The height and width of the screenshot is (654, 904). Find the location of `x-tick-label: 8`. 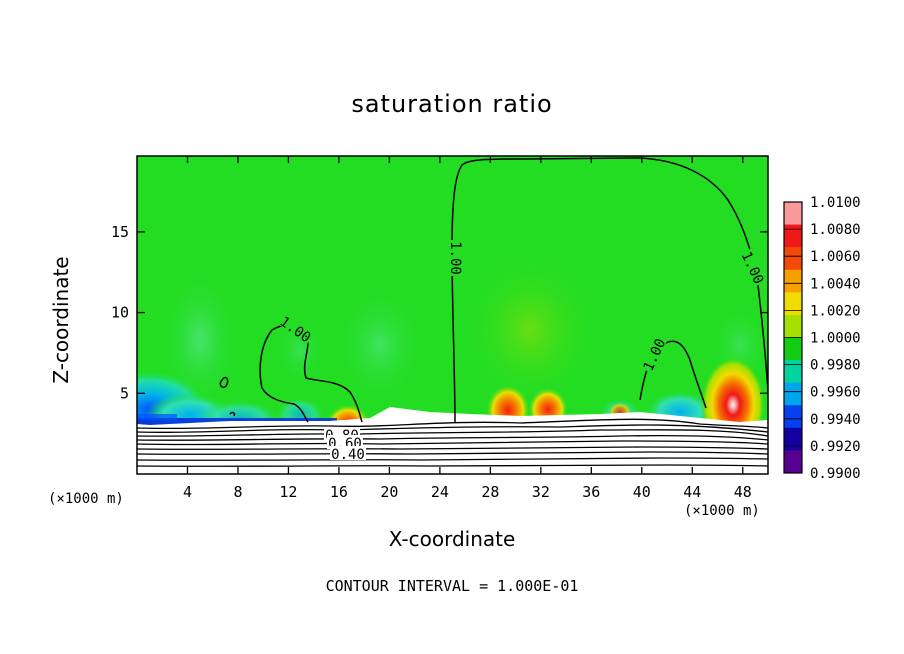

x-tick-label: 8 is located at coordinates (237, 492).